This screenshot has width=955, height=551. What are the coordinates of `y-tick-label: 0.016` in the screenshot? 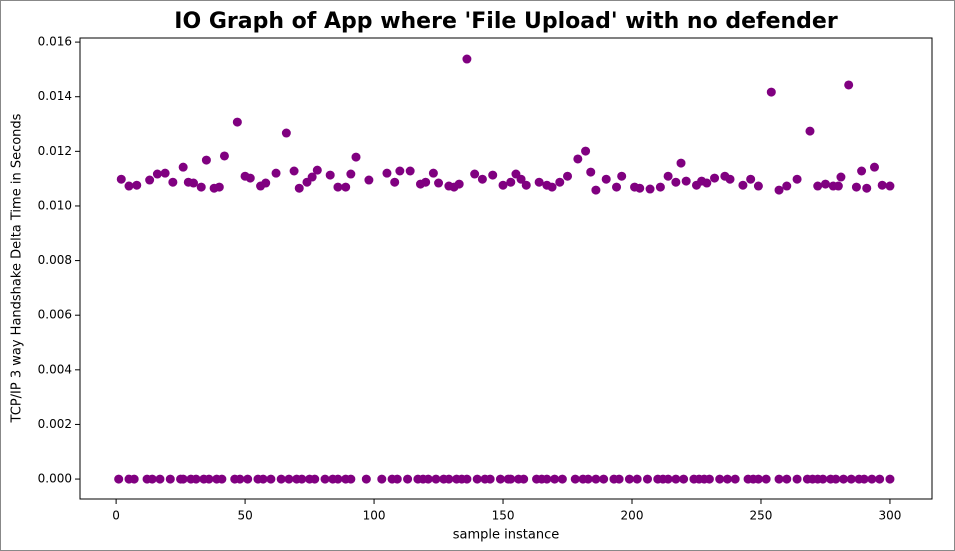 It's located at (55, 42).